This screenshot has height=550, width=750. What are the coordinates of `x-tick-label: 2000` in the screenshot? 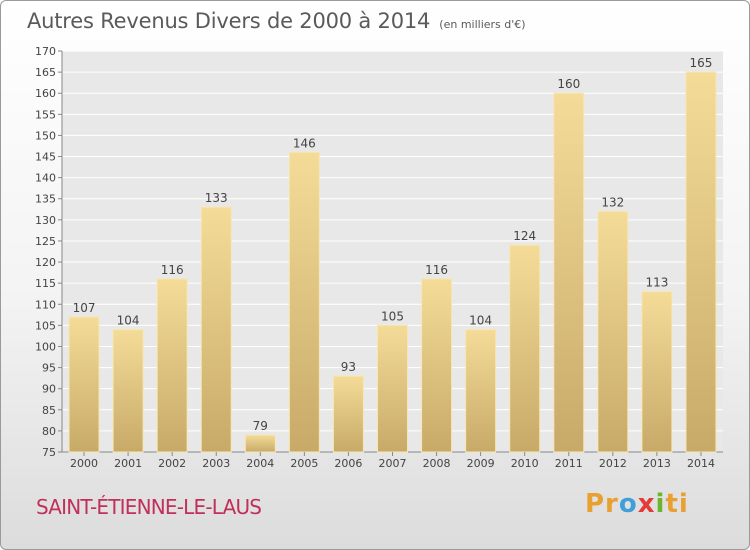 It's located at (84, 463).